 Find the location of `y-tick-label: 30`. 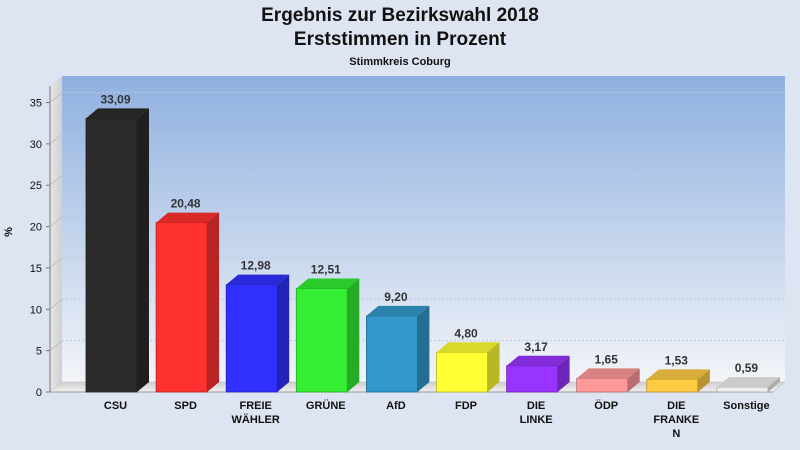

y-tick-label: 30 is located at coordinates (36, 145).